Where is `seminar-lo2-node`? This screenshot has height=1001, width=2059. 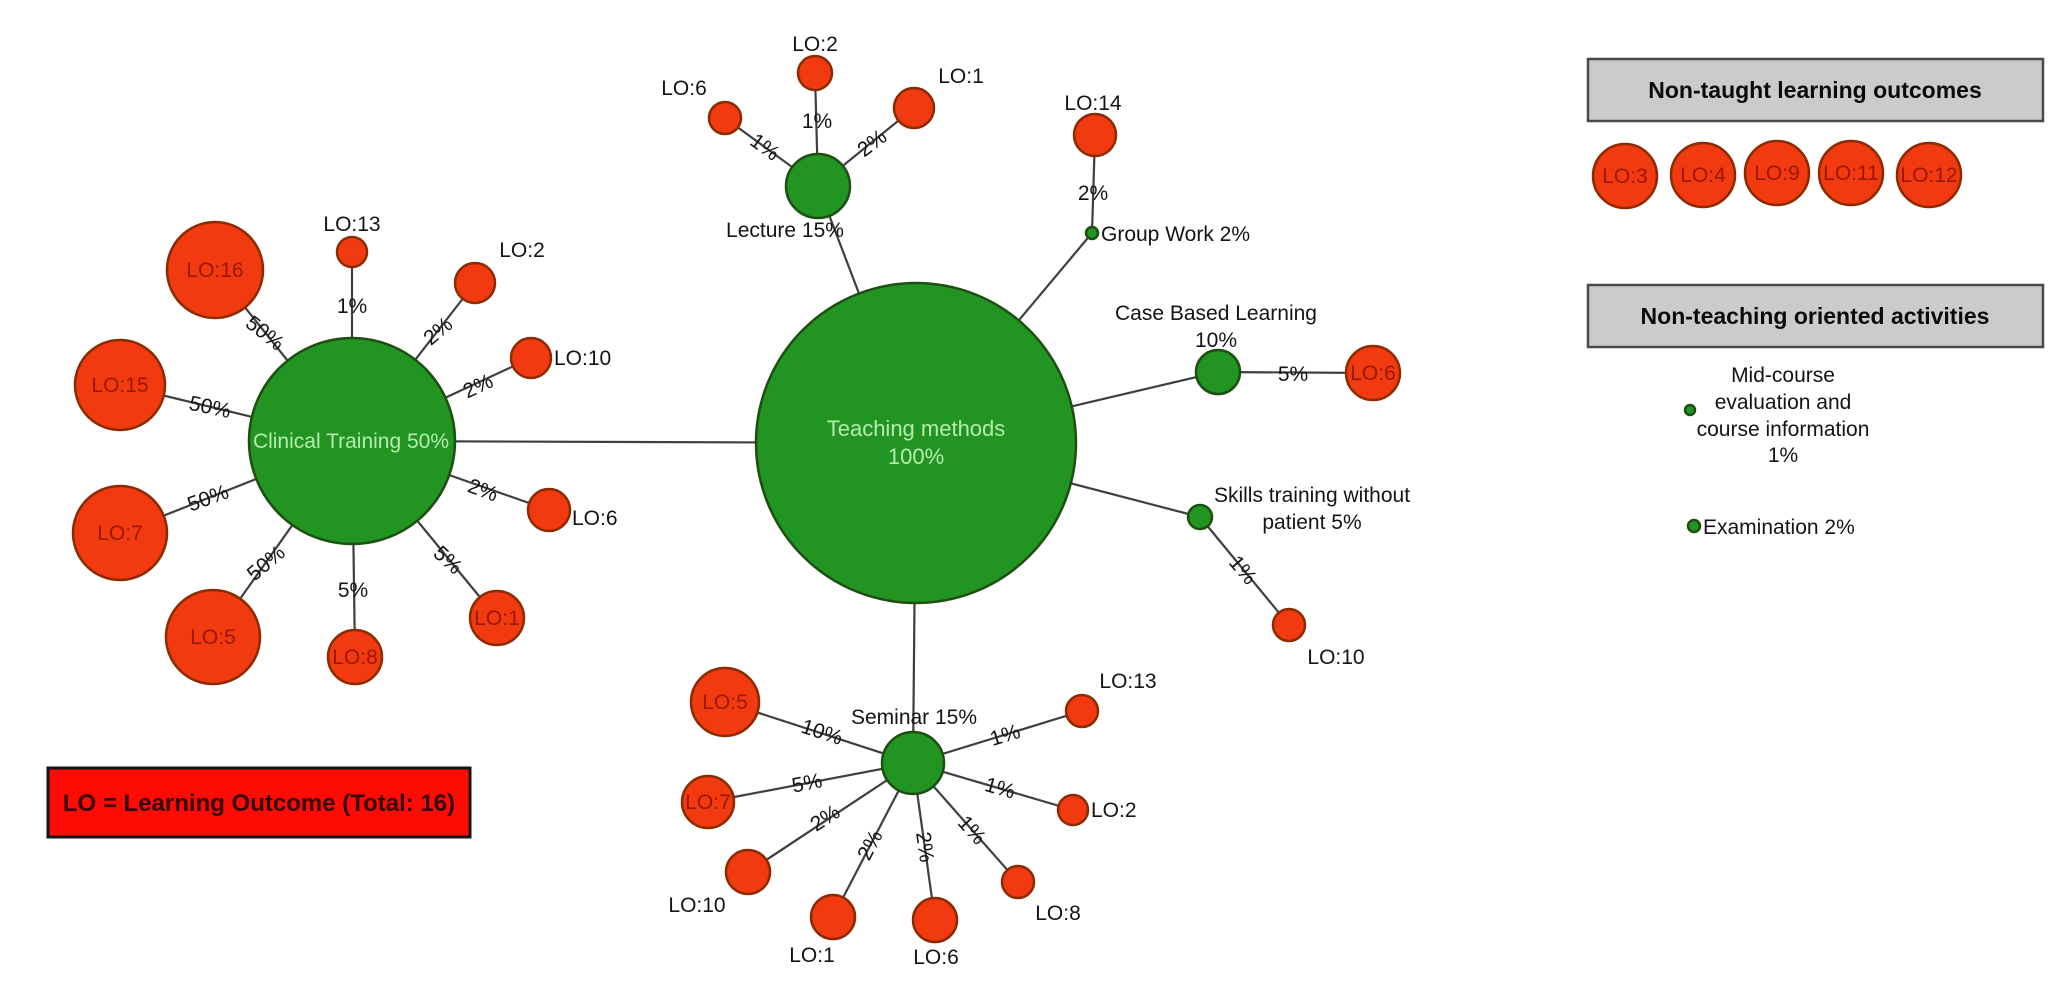
seminar-lo2-node is located at coordinates (1073, 810).